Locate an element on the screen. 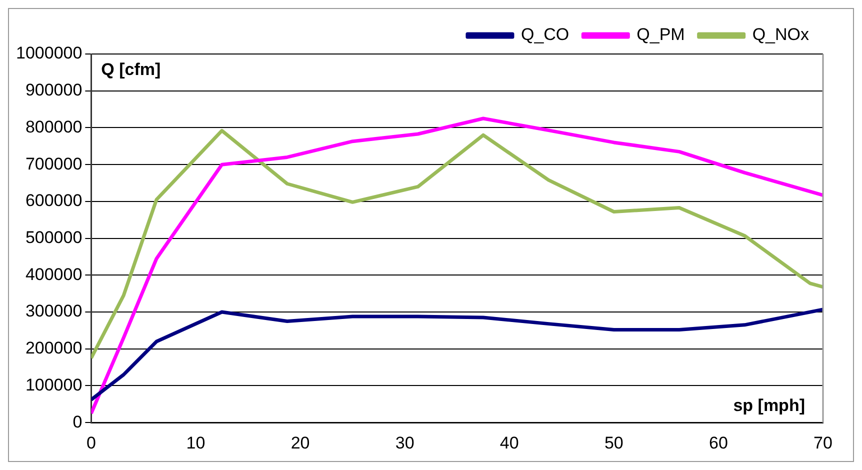 This screenshot has width=862, height=470. y-tick-label: 0 is located at coordinates (77, 422).